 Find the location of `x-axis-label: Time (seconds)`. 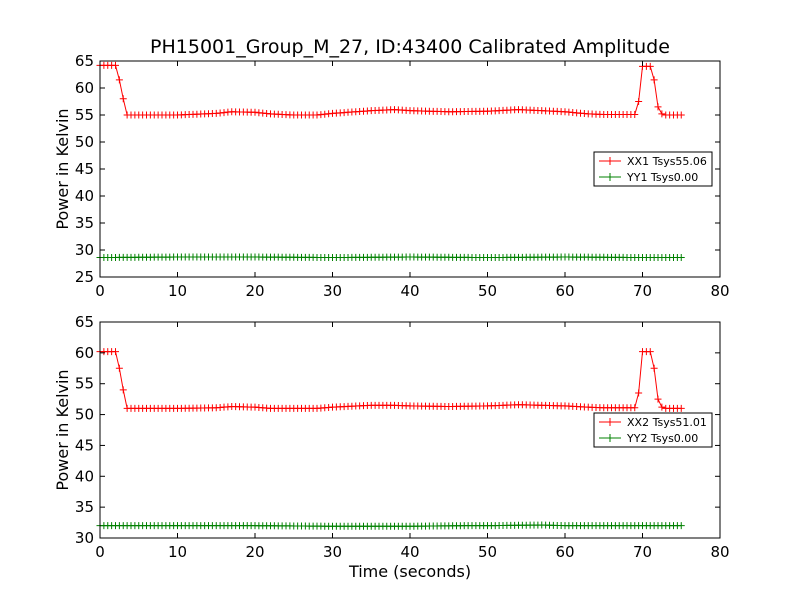

x-axis-label: Time (seconds) is located at coordinates (409, 571).